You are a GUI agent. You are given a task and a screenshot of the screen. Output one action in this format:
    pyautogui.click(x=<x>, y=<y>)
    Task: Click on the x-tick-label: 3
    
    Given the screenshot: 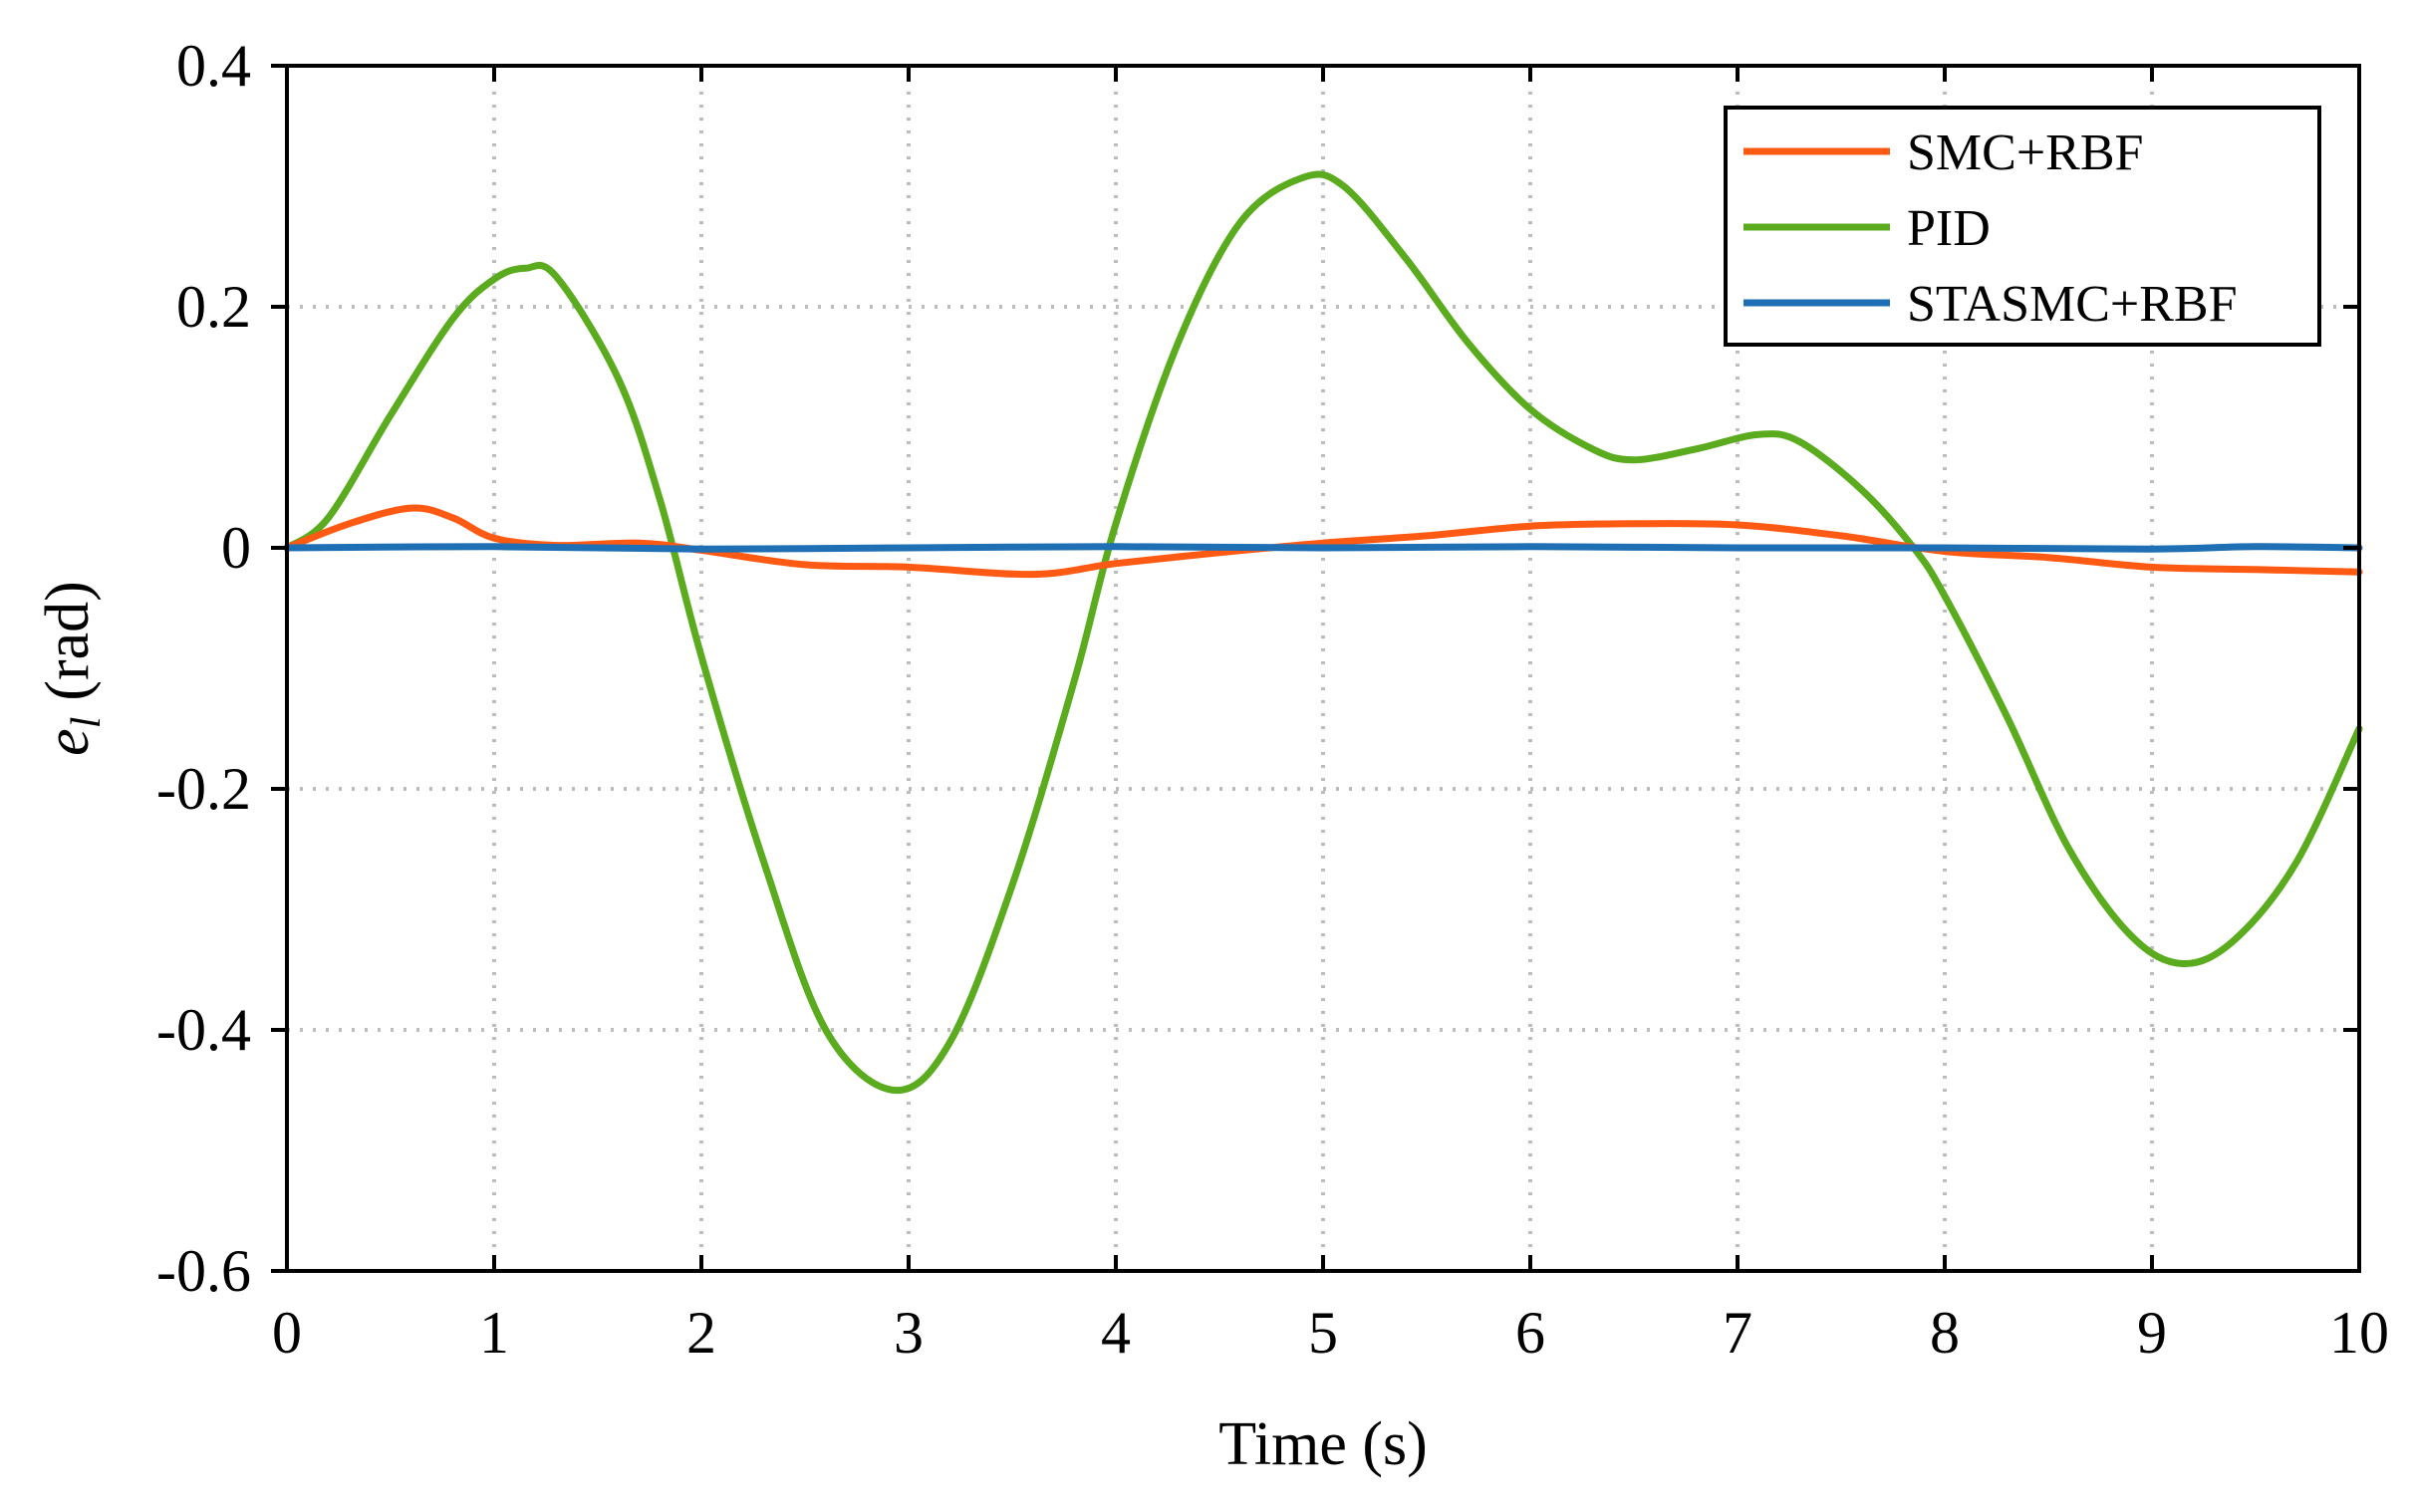 What is the action you would take?
    pyautogui.click(x=909, y=1333)
    